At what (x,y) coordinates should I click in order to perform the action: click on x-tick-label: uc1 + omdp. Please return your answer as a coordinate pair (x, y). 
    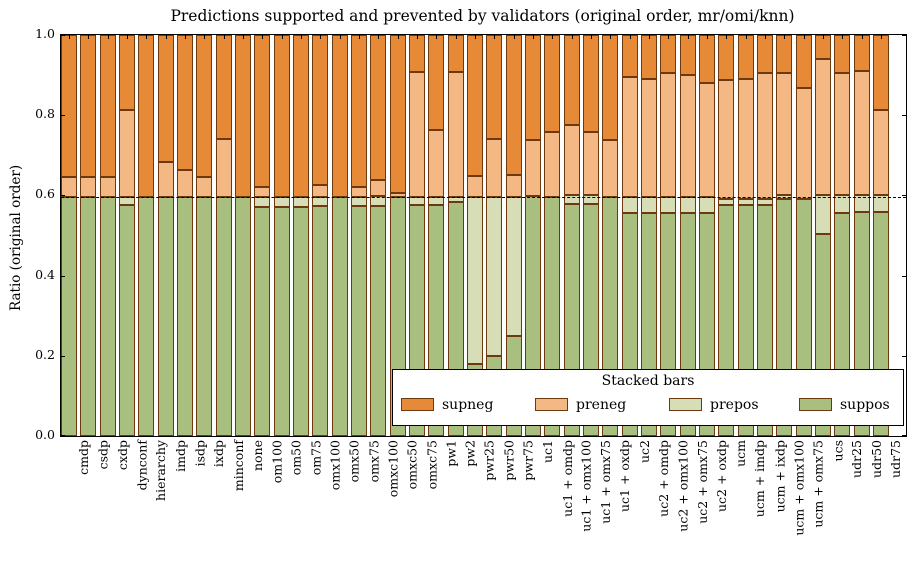
    Looking at the image, I should click on (567, 478).